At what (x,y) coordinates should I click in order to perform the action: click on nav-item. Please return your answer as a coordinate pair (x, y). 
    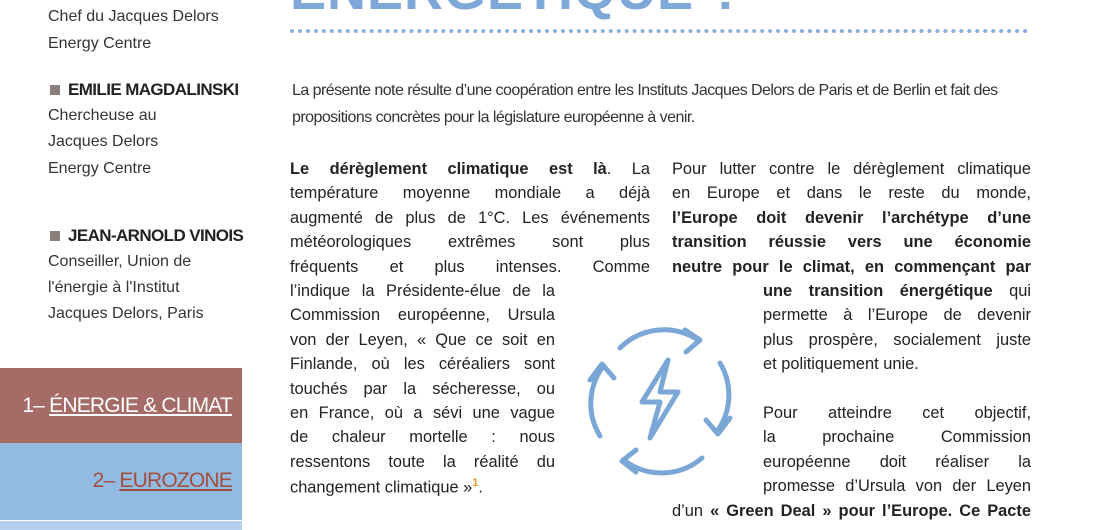
    Looking at the image, I should click on (121, 525).